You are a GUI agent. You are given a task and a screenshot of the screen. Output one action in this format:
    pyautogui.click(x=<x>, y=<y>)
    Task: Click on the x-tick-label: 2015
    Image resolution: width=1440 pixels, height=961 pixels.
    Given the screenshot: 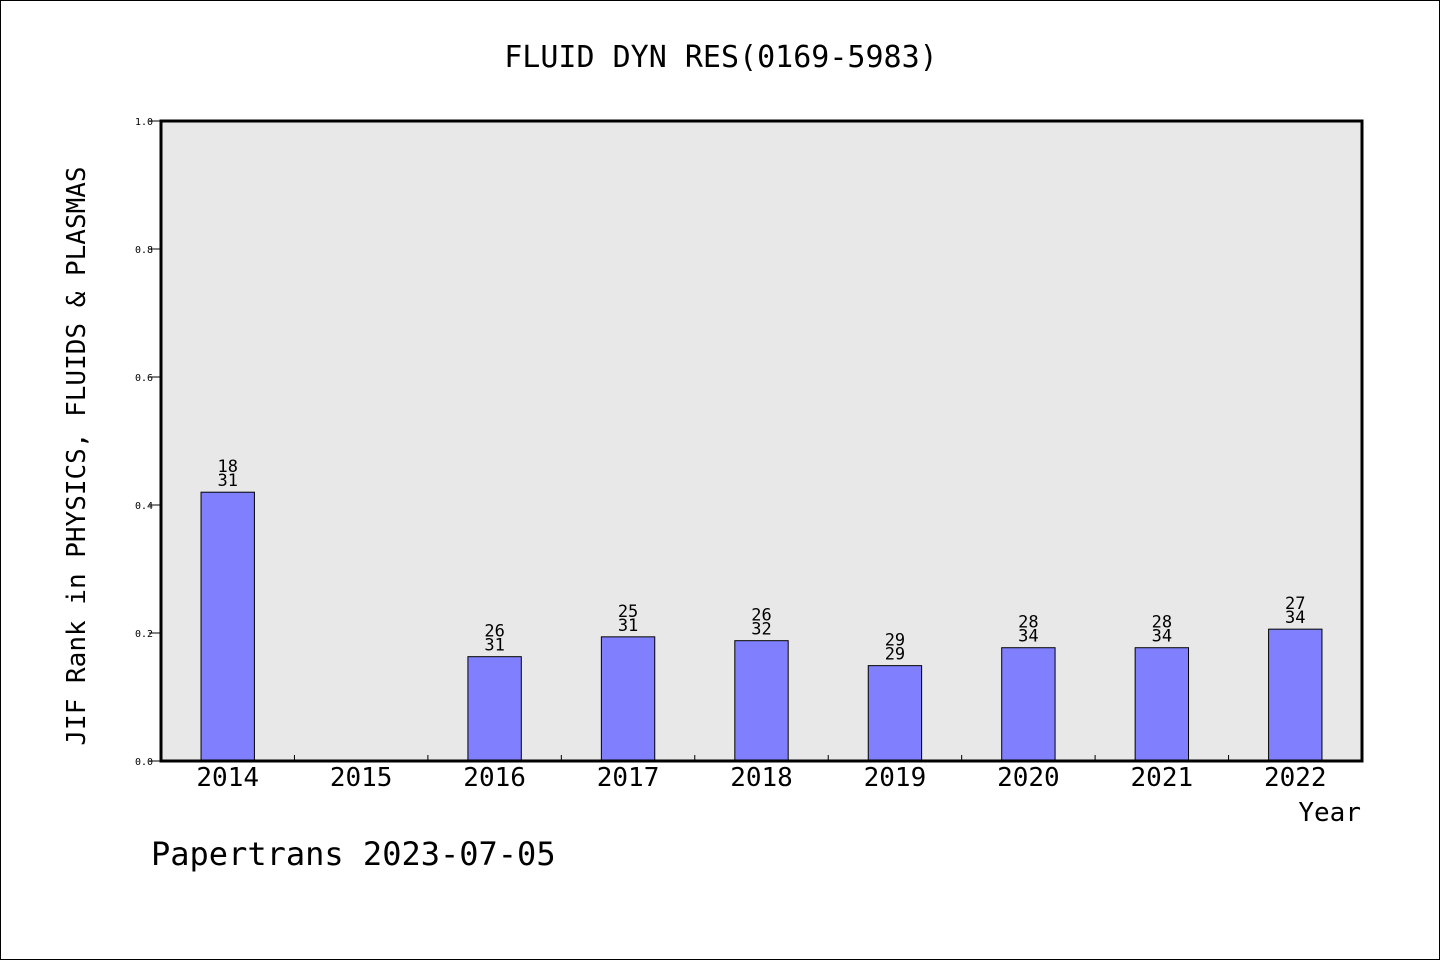 What is the action you would take?
    pyautogui.click(x=361, y=778)
    